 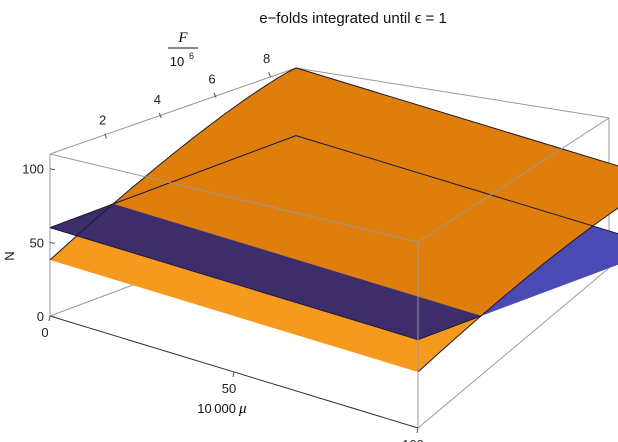 What do you see at coordinates (177, 61) in the screenshot?
I see `x-axis-label-denominator: 10` at bounding box center [177, 61].